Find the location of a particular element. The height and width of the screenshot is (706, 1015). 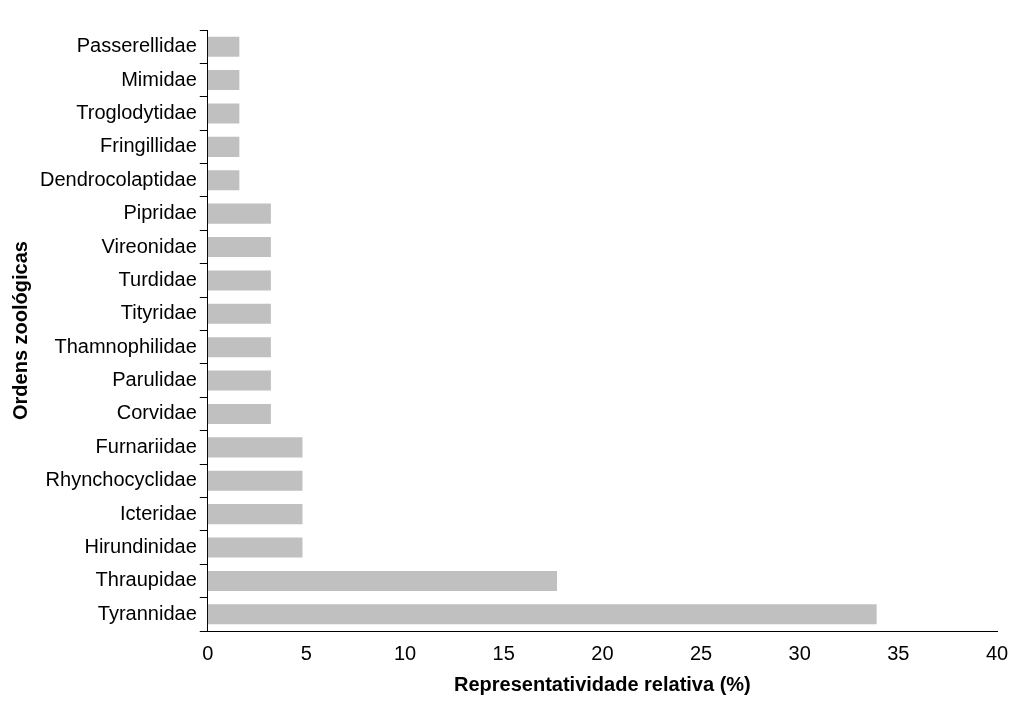

x-axis-title: Representatividade relativa (%) is located at coordinates (602, 683).